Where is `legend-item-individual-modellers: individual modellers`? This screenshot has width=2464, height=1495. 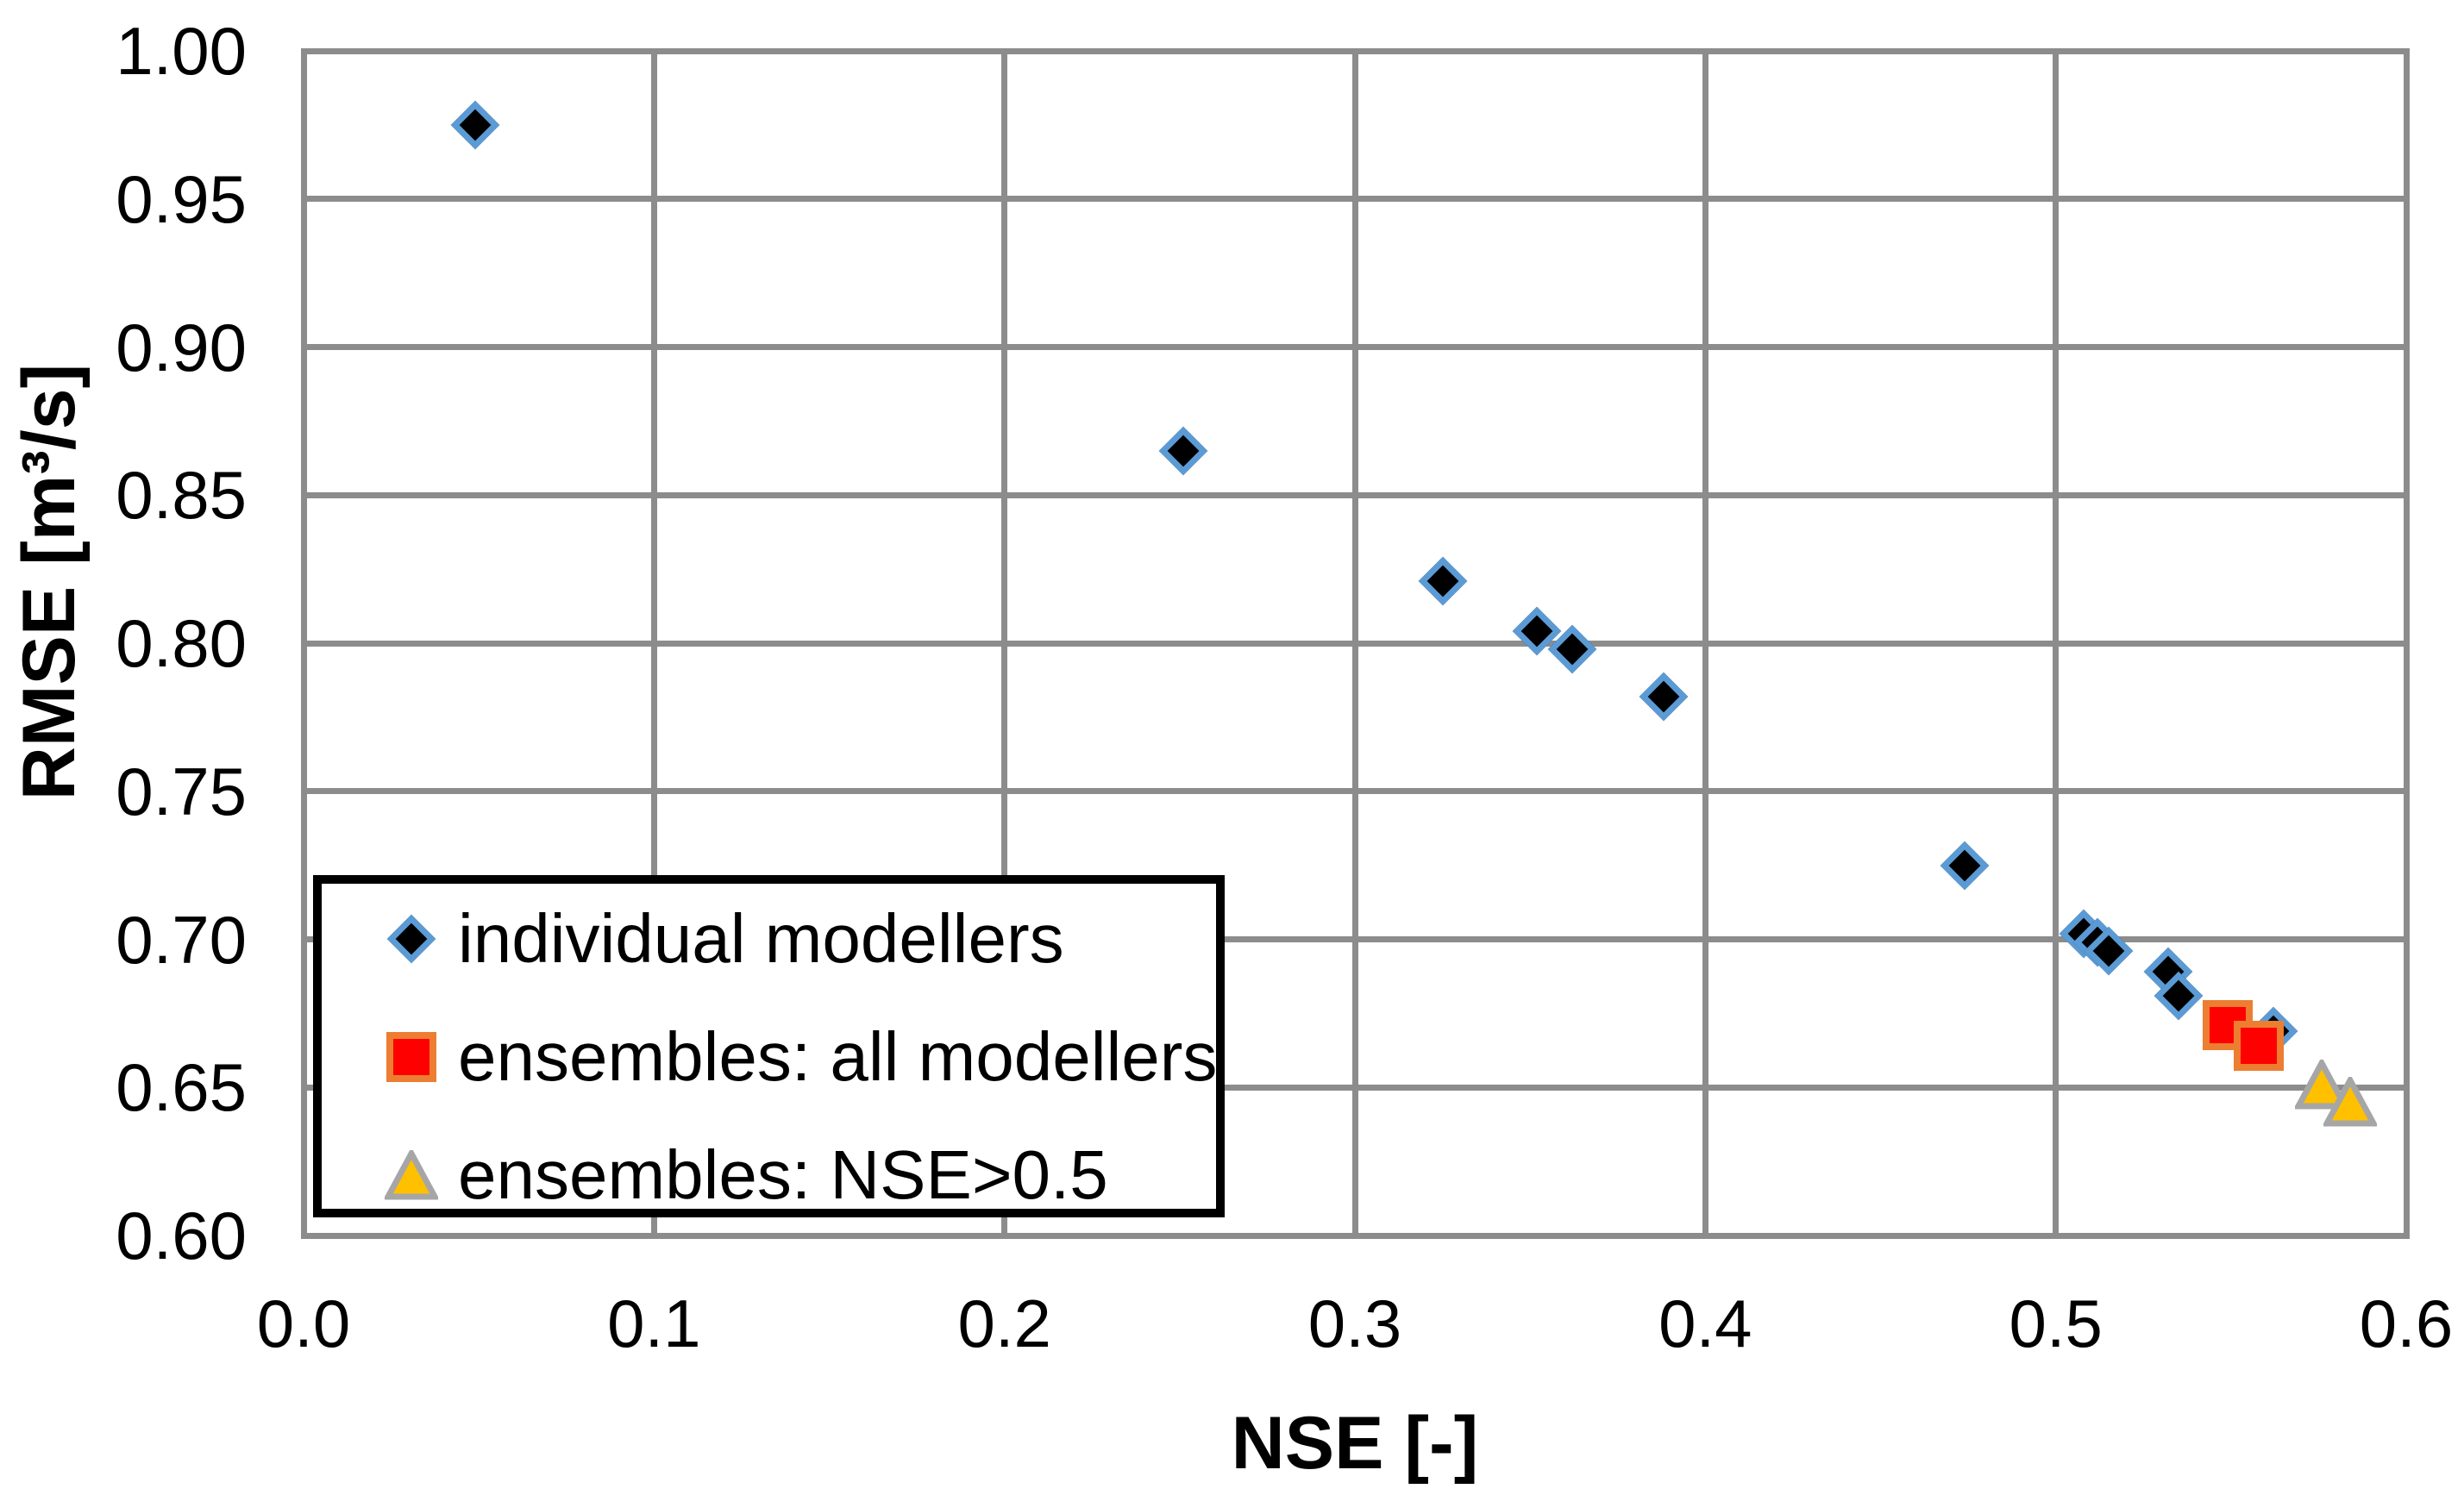
legend-item-individual-modellers: individual modellers is located at coordinates (769, 939).